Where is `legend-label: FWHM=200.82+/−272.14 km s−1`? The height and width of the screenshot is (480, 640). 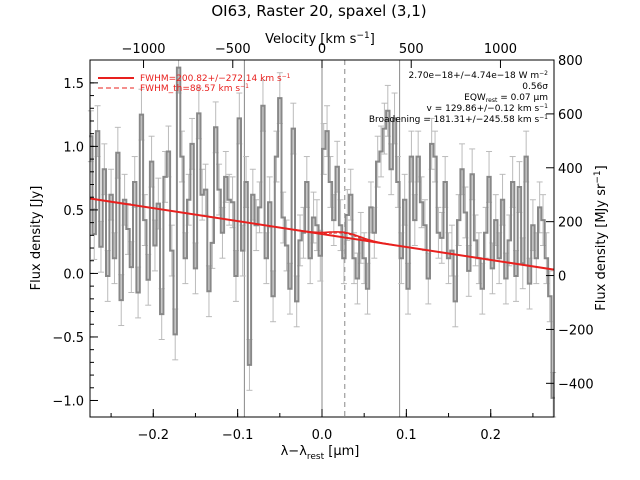
legend-label: FWHM=200.82+/−272.14 km s−1 is located at coordinates (215, 78).